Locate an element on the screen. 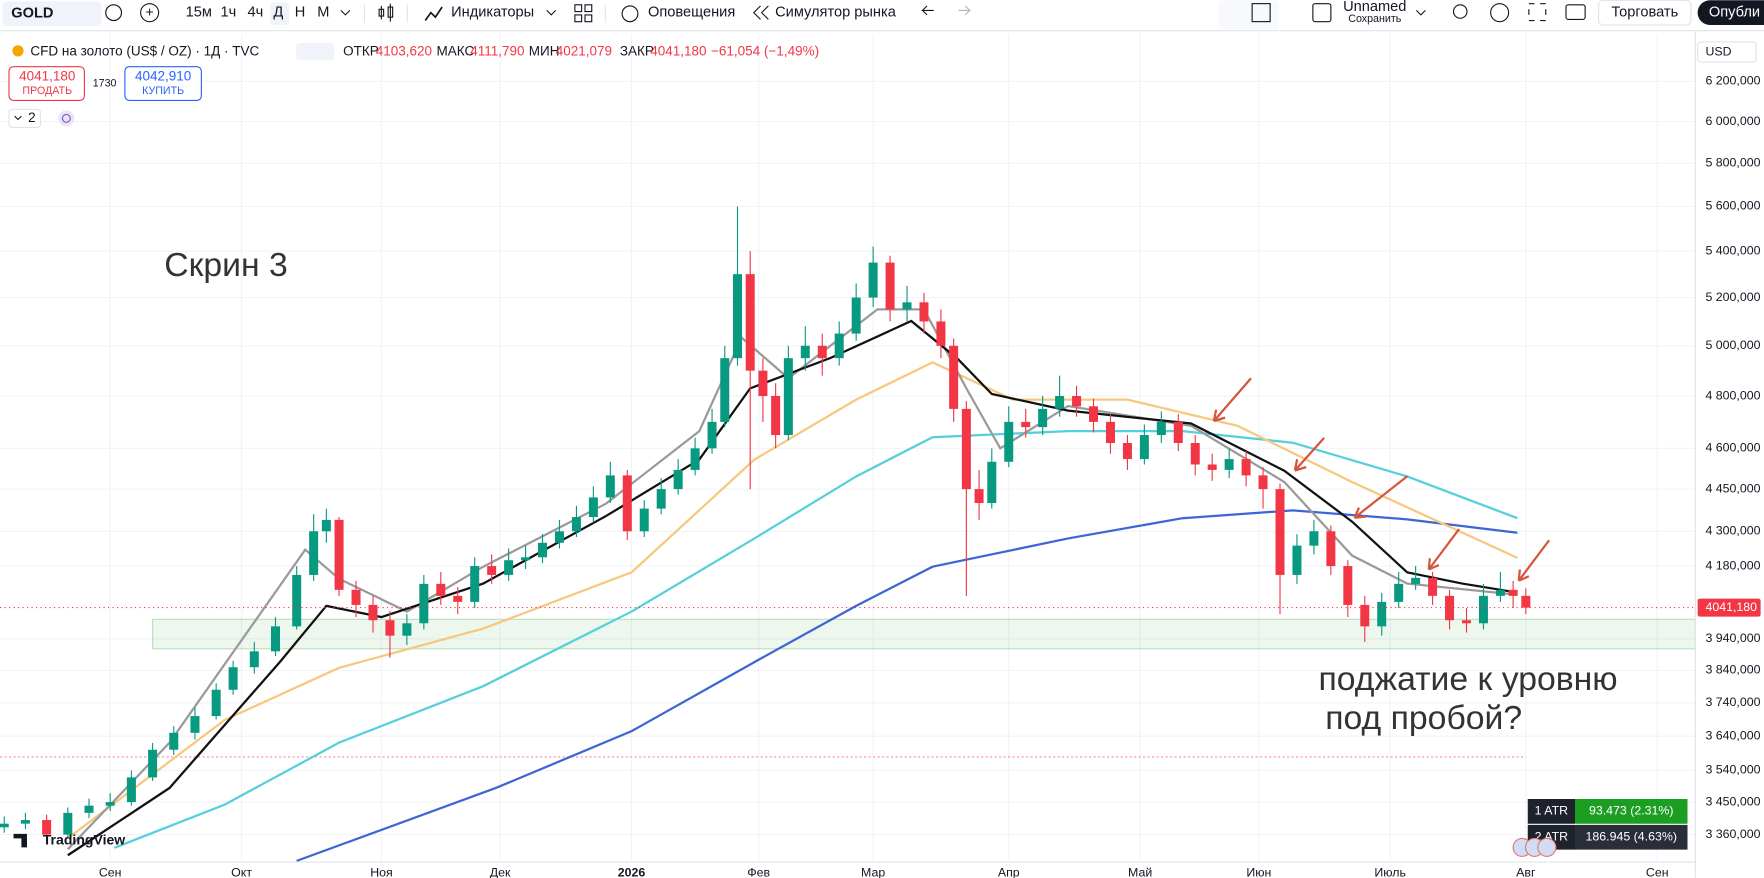  sync-icon is located at coordinates (66, 118).